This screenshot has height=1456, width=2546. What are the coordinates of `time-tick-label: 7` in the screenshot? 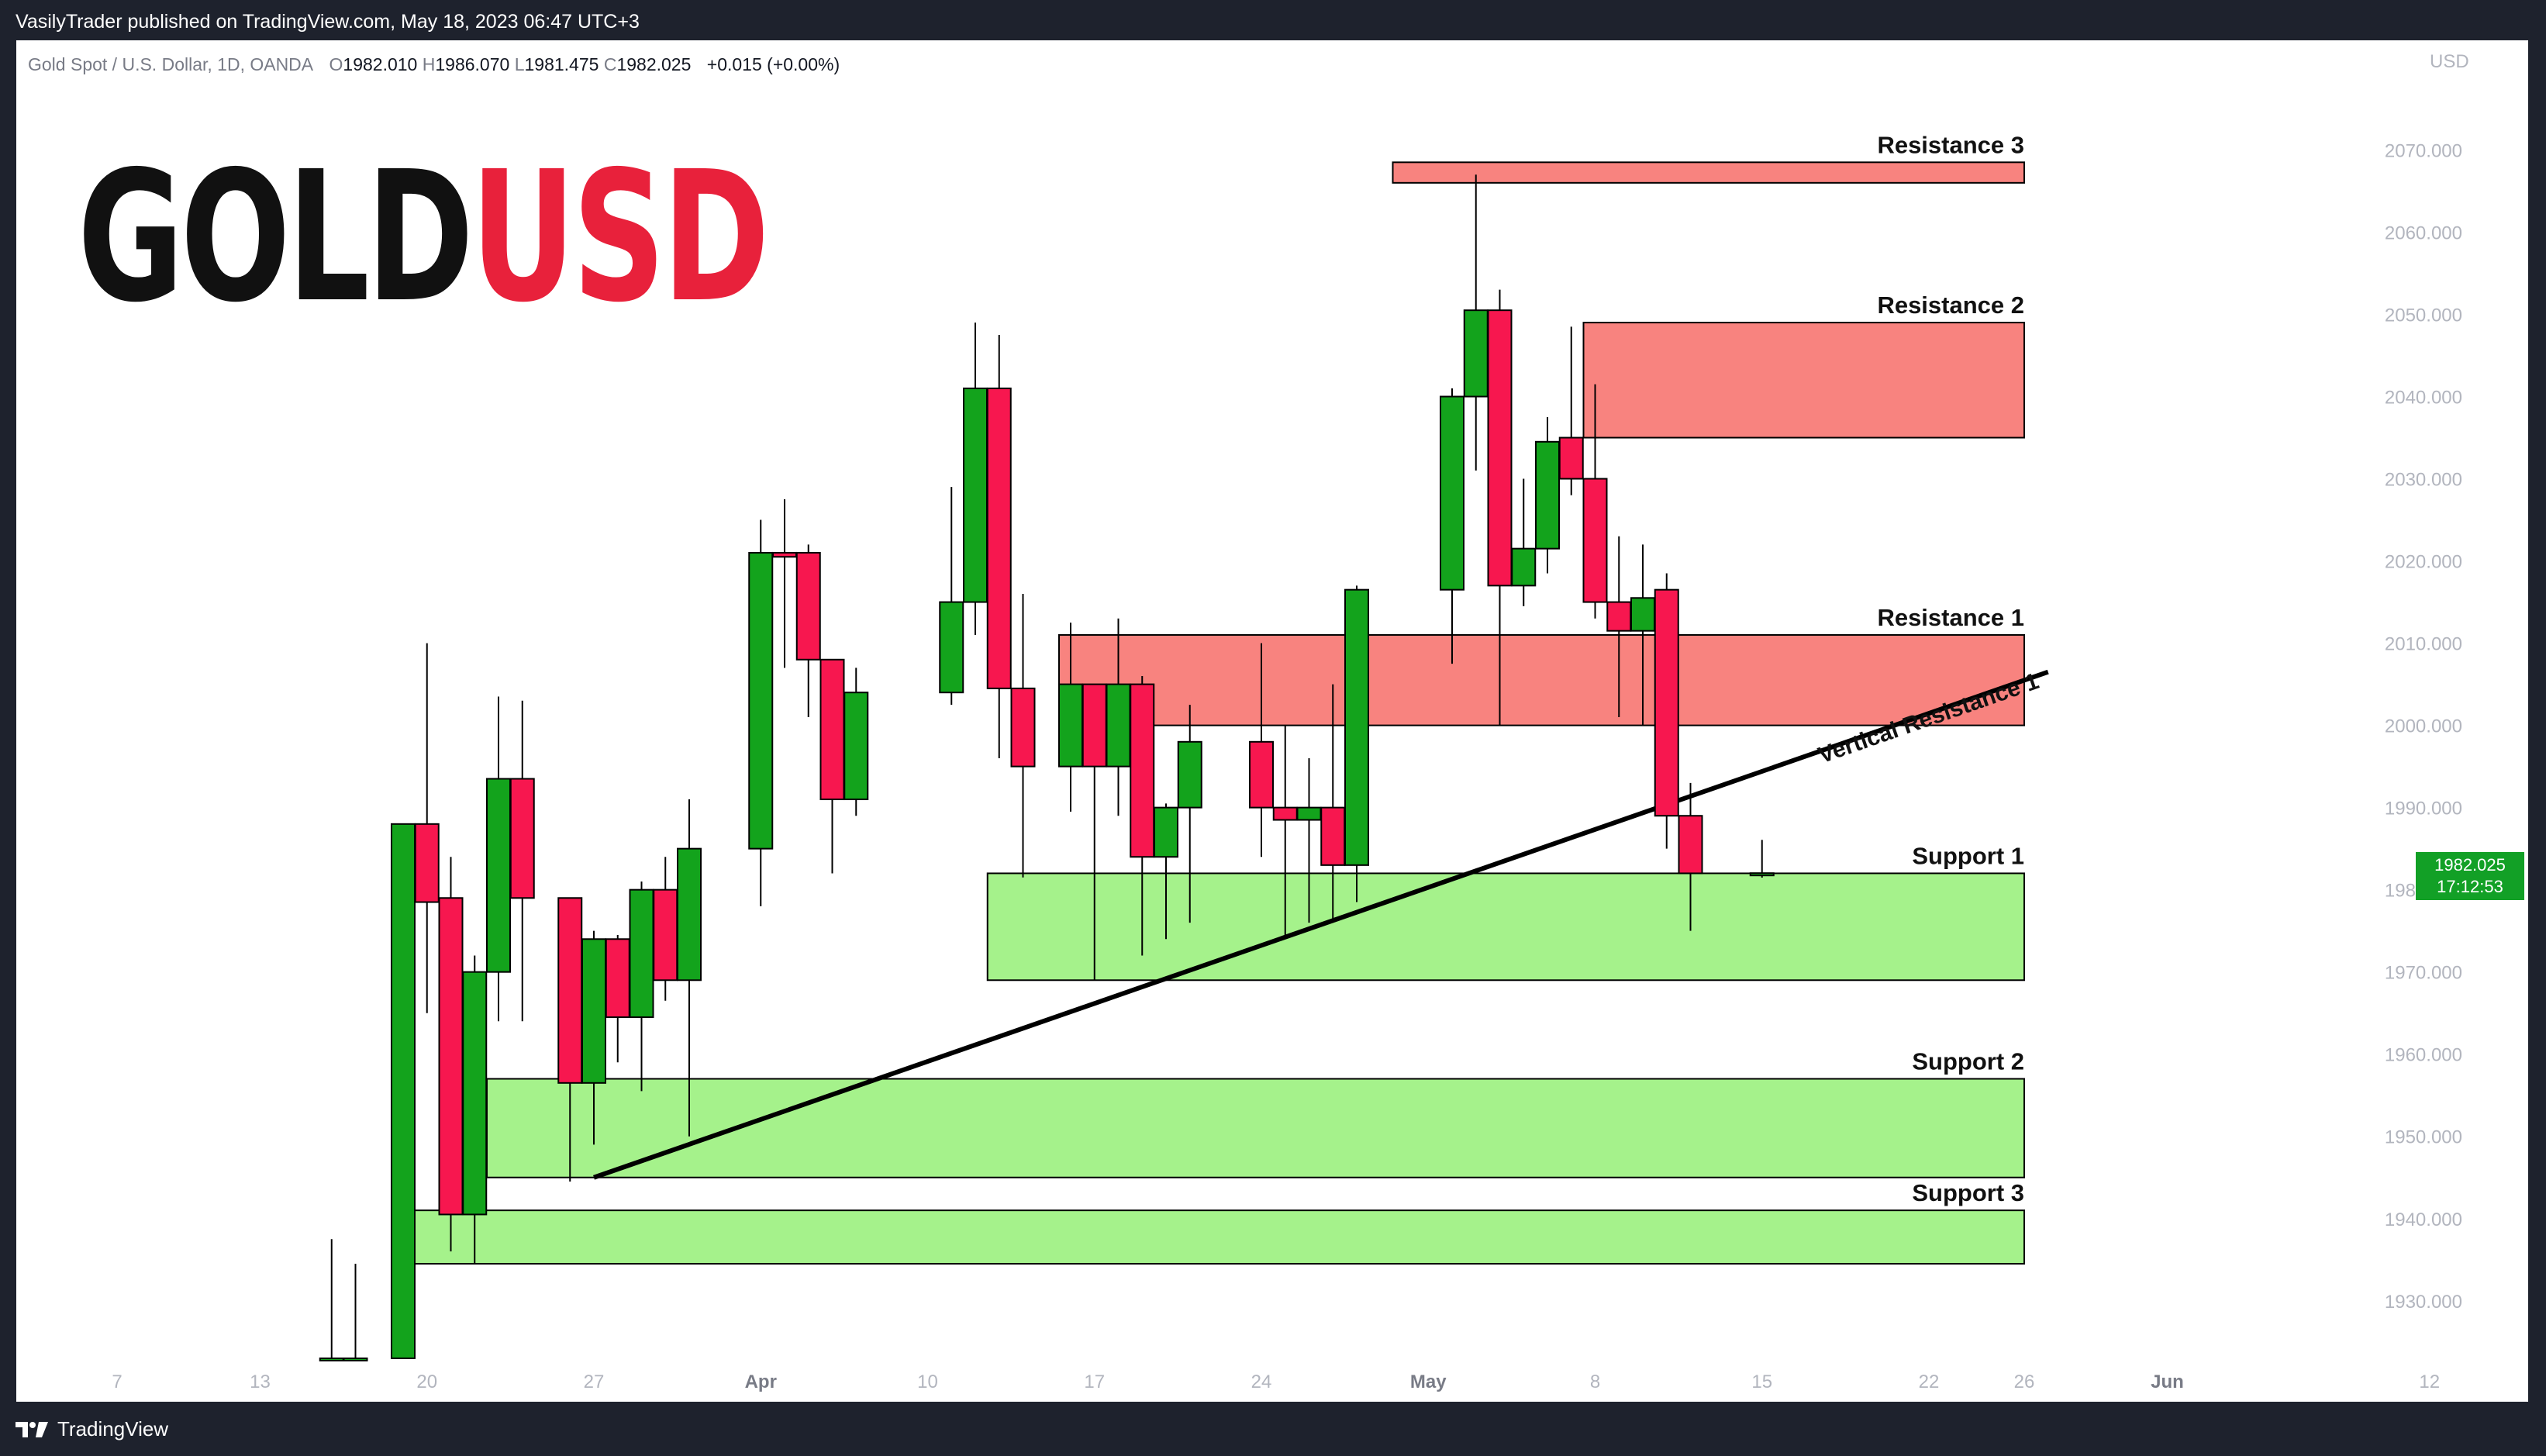 It's located at (117, 1382).